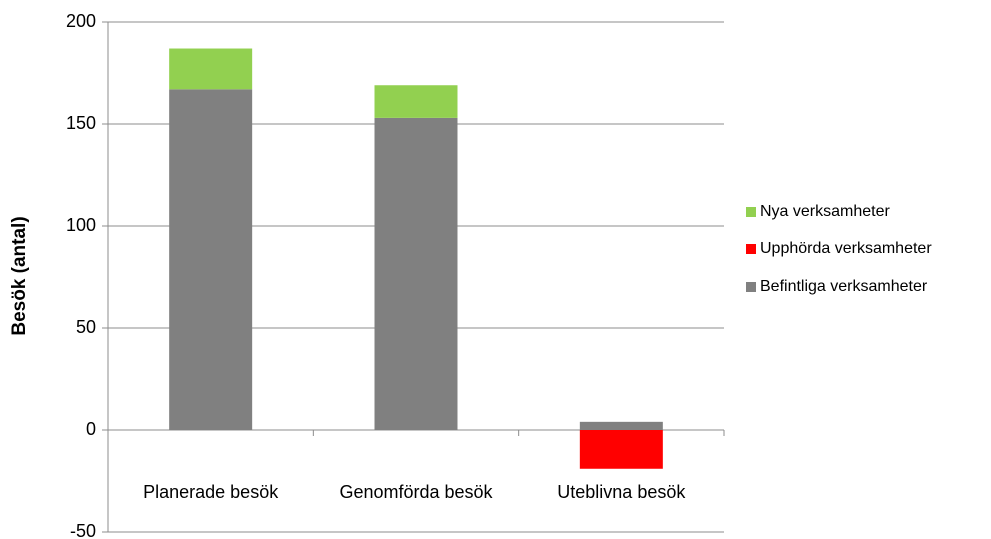 The image size is (991, 539). What do you see at coordinates (844, 286) in the screenshot?
I see `legend-label: Befintliga verksamheter` at bounding box center [844, 286].